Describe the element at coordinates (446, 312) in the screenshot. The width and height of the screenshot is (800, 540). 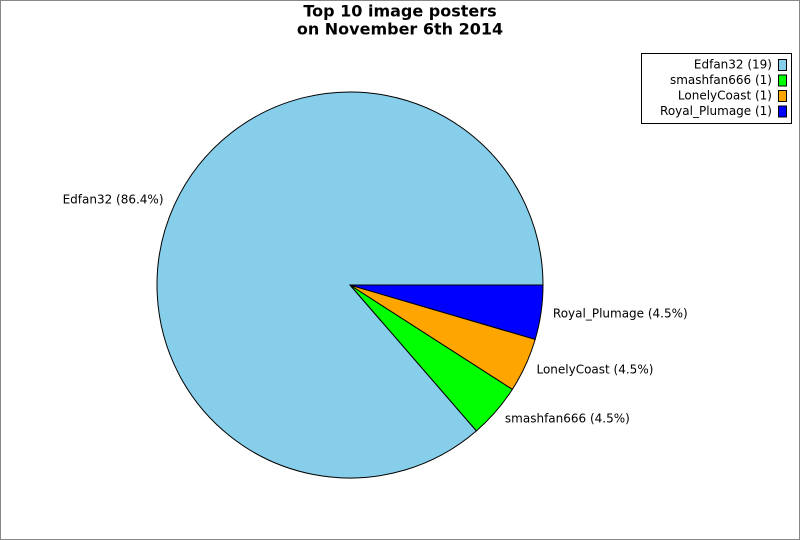
I see `pie-slice` at that location.